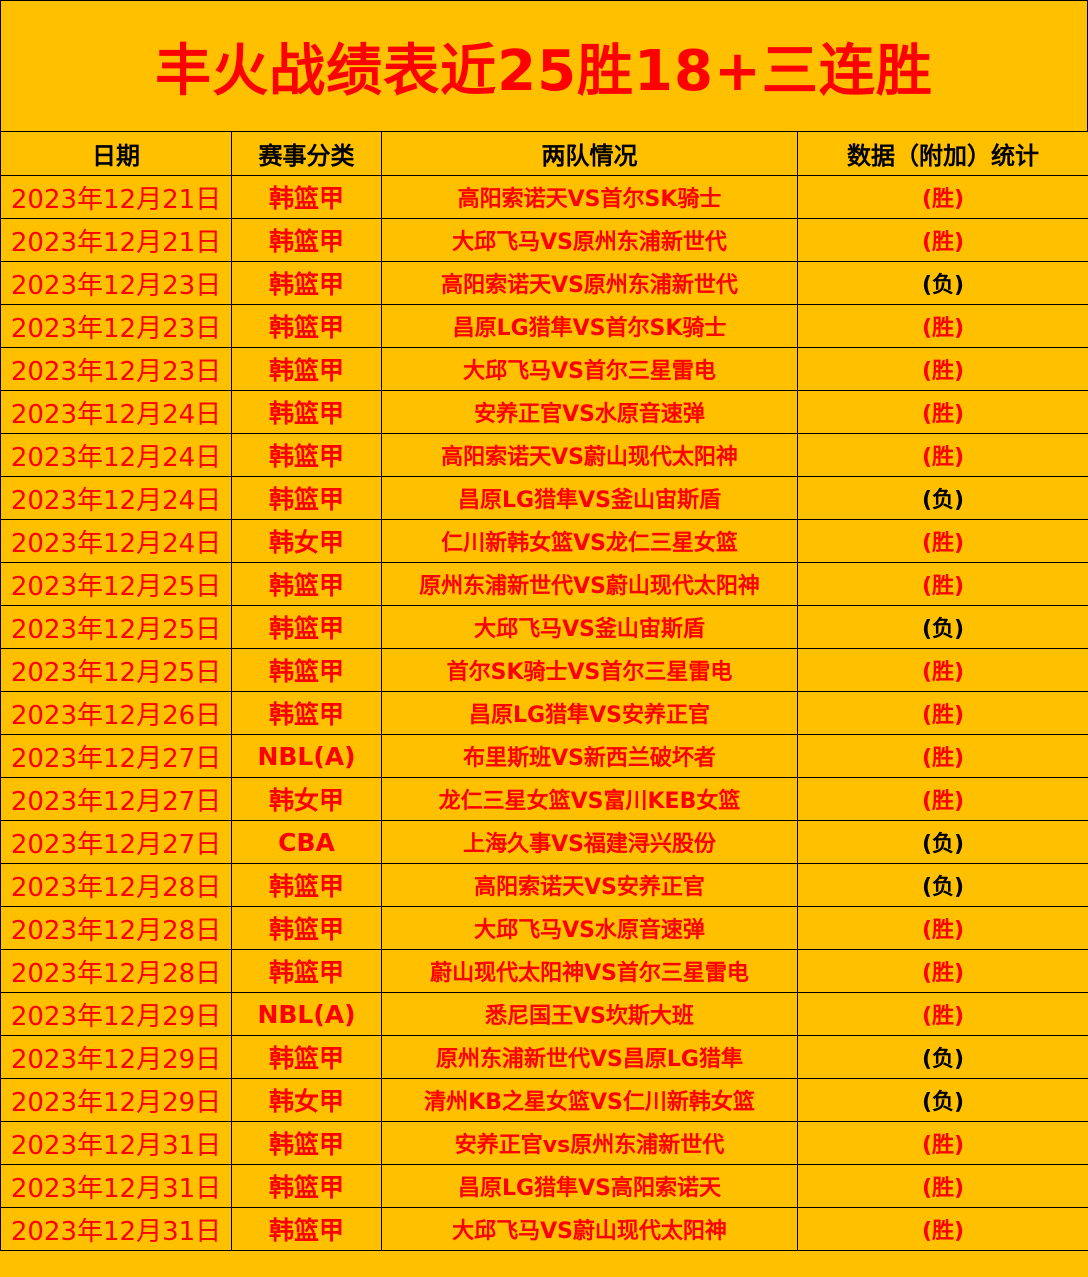 This screenshot has width=1088, height=1277. I want to click on teams-cell: 蔚山现代太阳神VS首尔三星雷电, so click(589, 971).